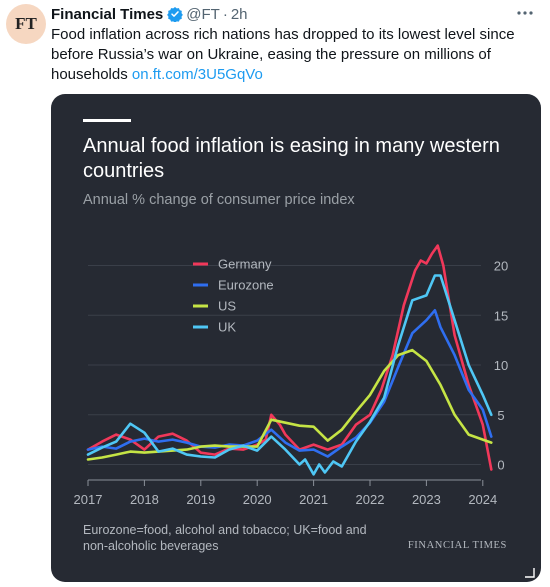 Image resolution: width=550 pixels, height=587 pixels. Describe the element at coordinates (426, 499) in the screenshot. I see `x-tick-label: 2023` at that location.